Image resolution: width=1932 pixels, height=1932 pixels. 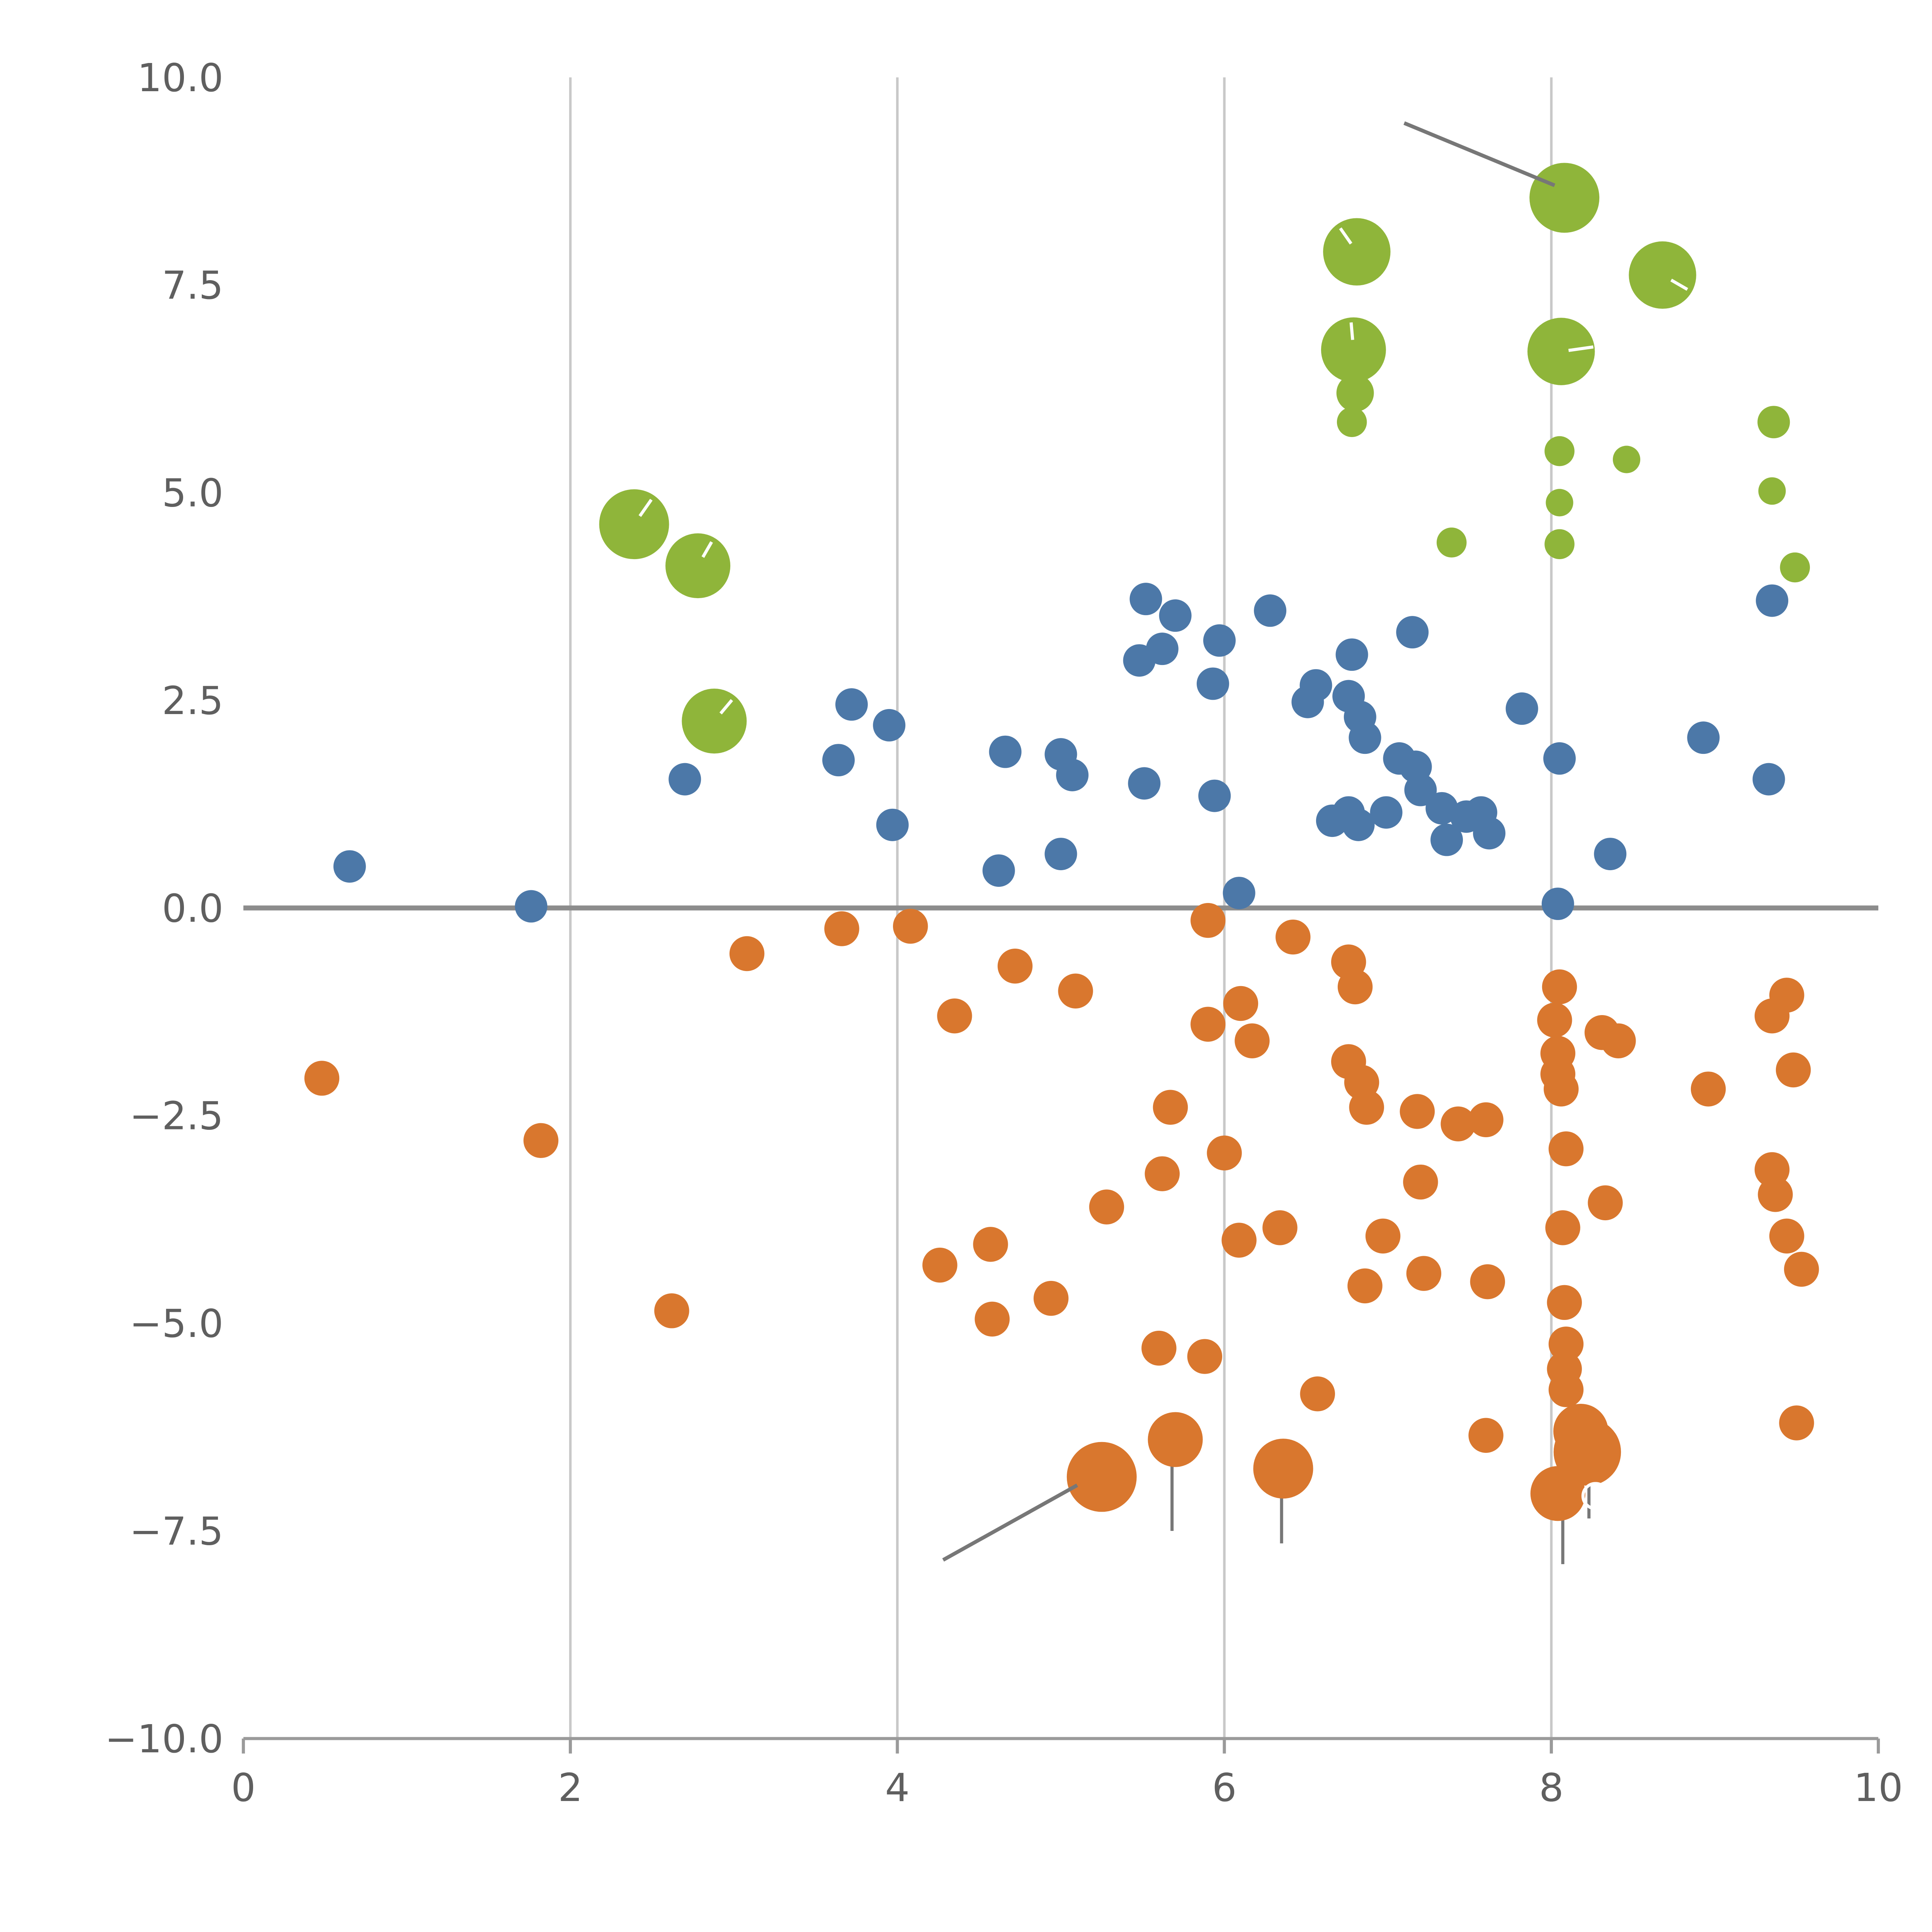 I want to click on y-tick-label: 0.0, so click(x=192, y=908).